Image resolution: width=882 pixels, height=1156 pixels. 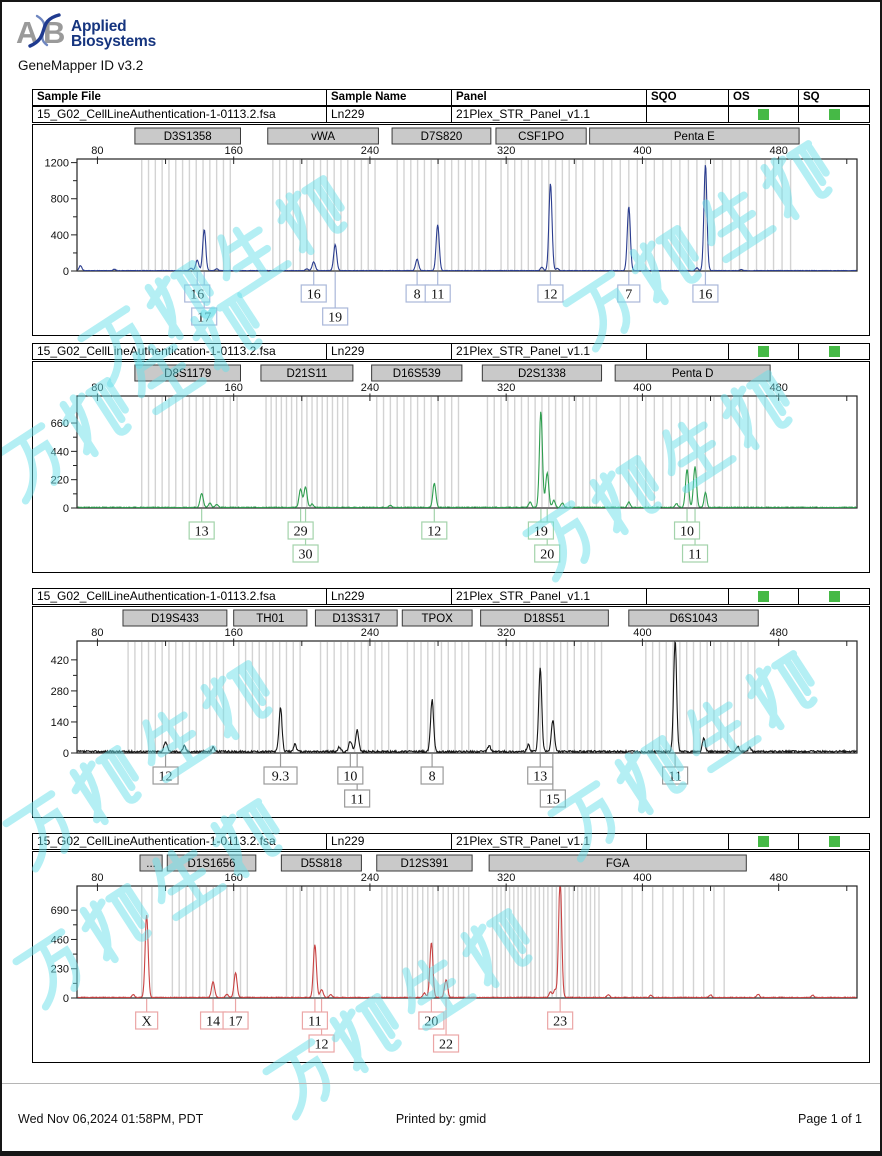 I want to click on marker-box-D18S51, so click(x=544, y=618).